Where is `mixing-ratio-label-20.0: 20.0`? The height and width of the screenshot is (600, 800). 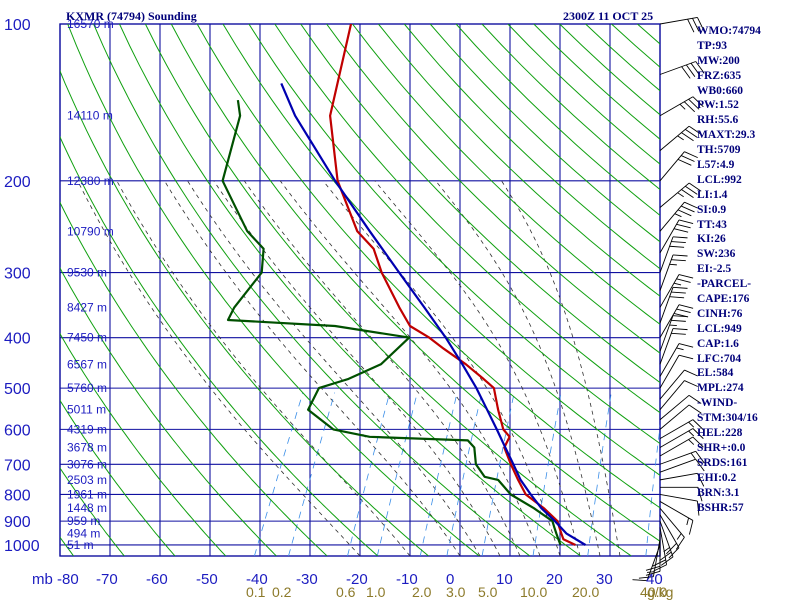
mixing-ratio-label-20.0: 20.0 is located at coordinates (585, 592).